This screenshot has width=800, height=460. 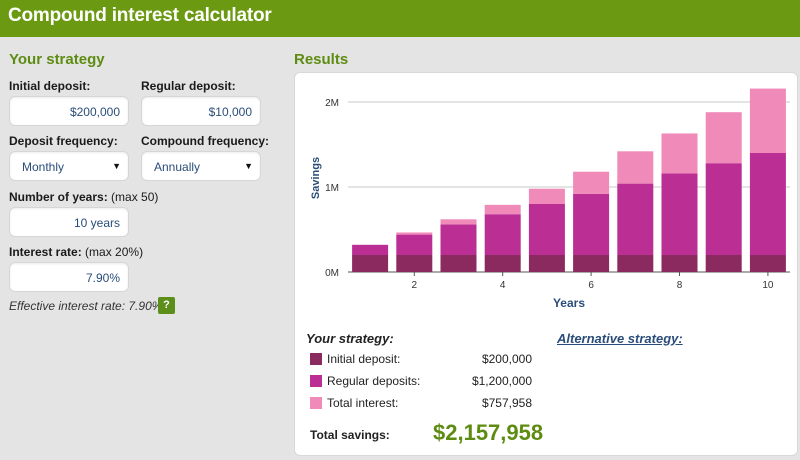 I want to click on x-tick-label: 4, so click(x=503, y=285).